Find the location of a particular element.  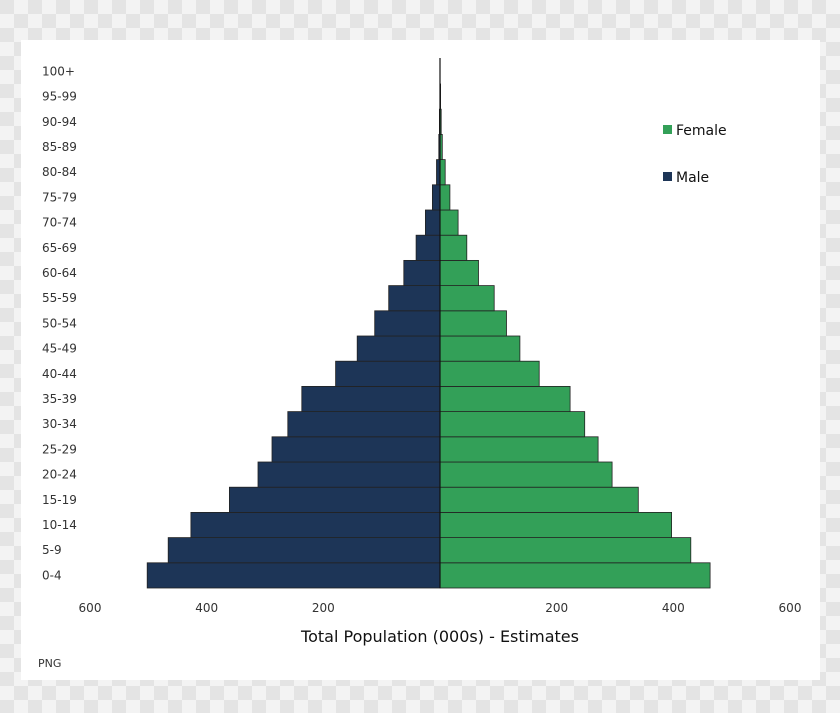

age-group-label: 45-49 is located at coordinates (59, 349).